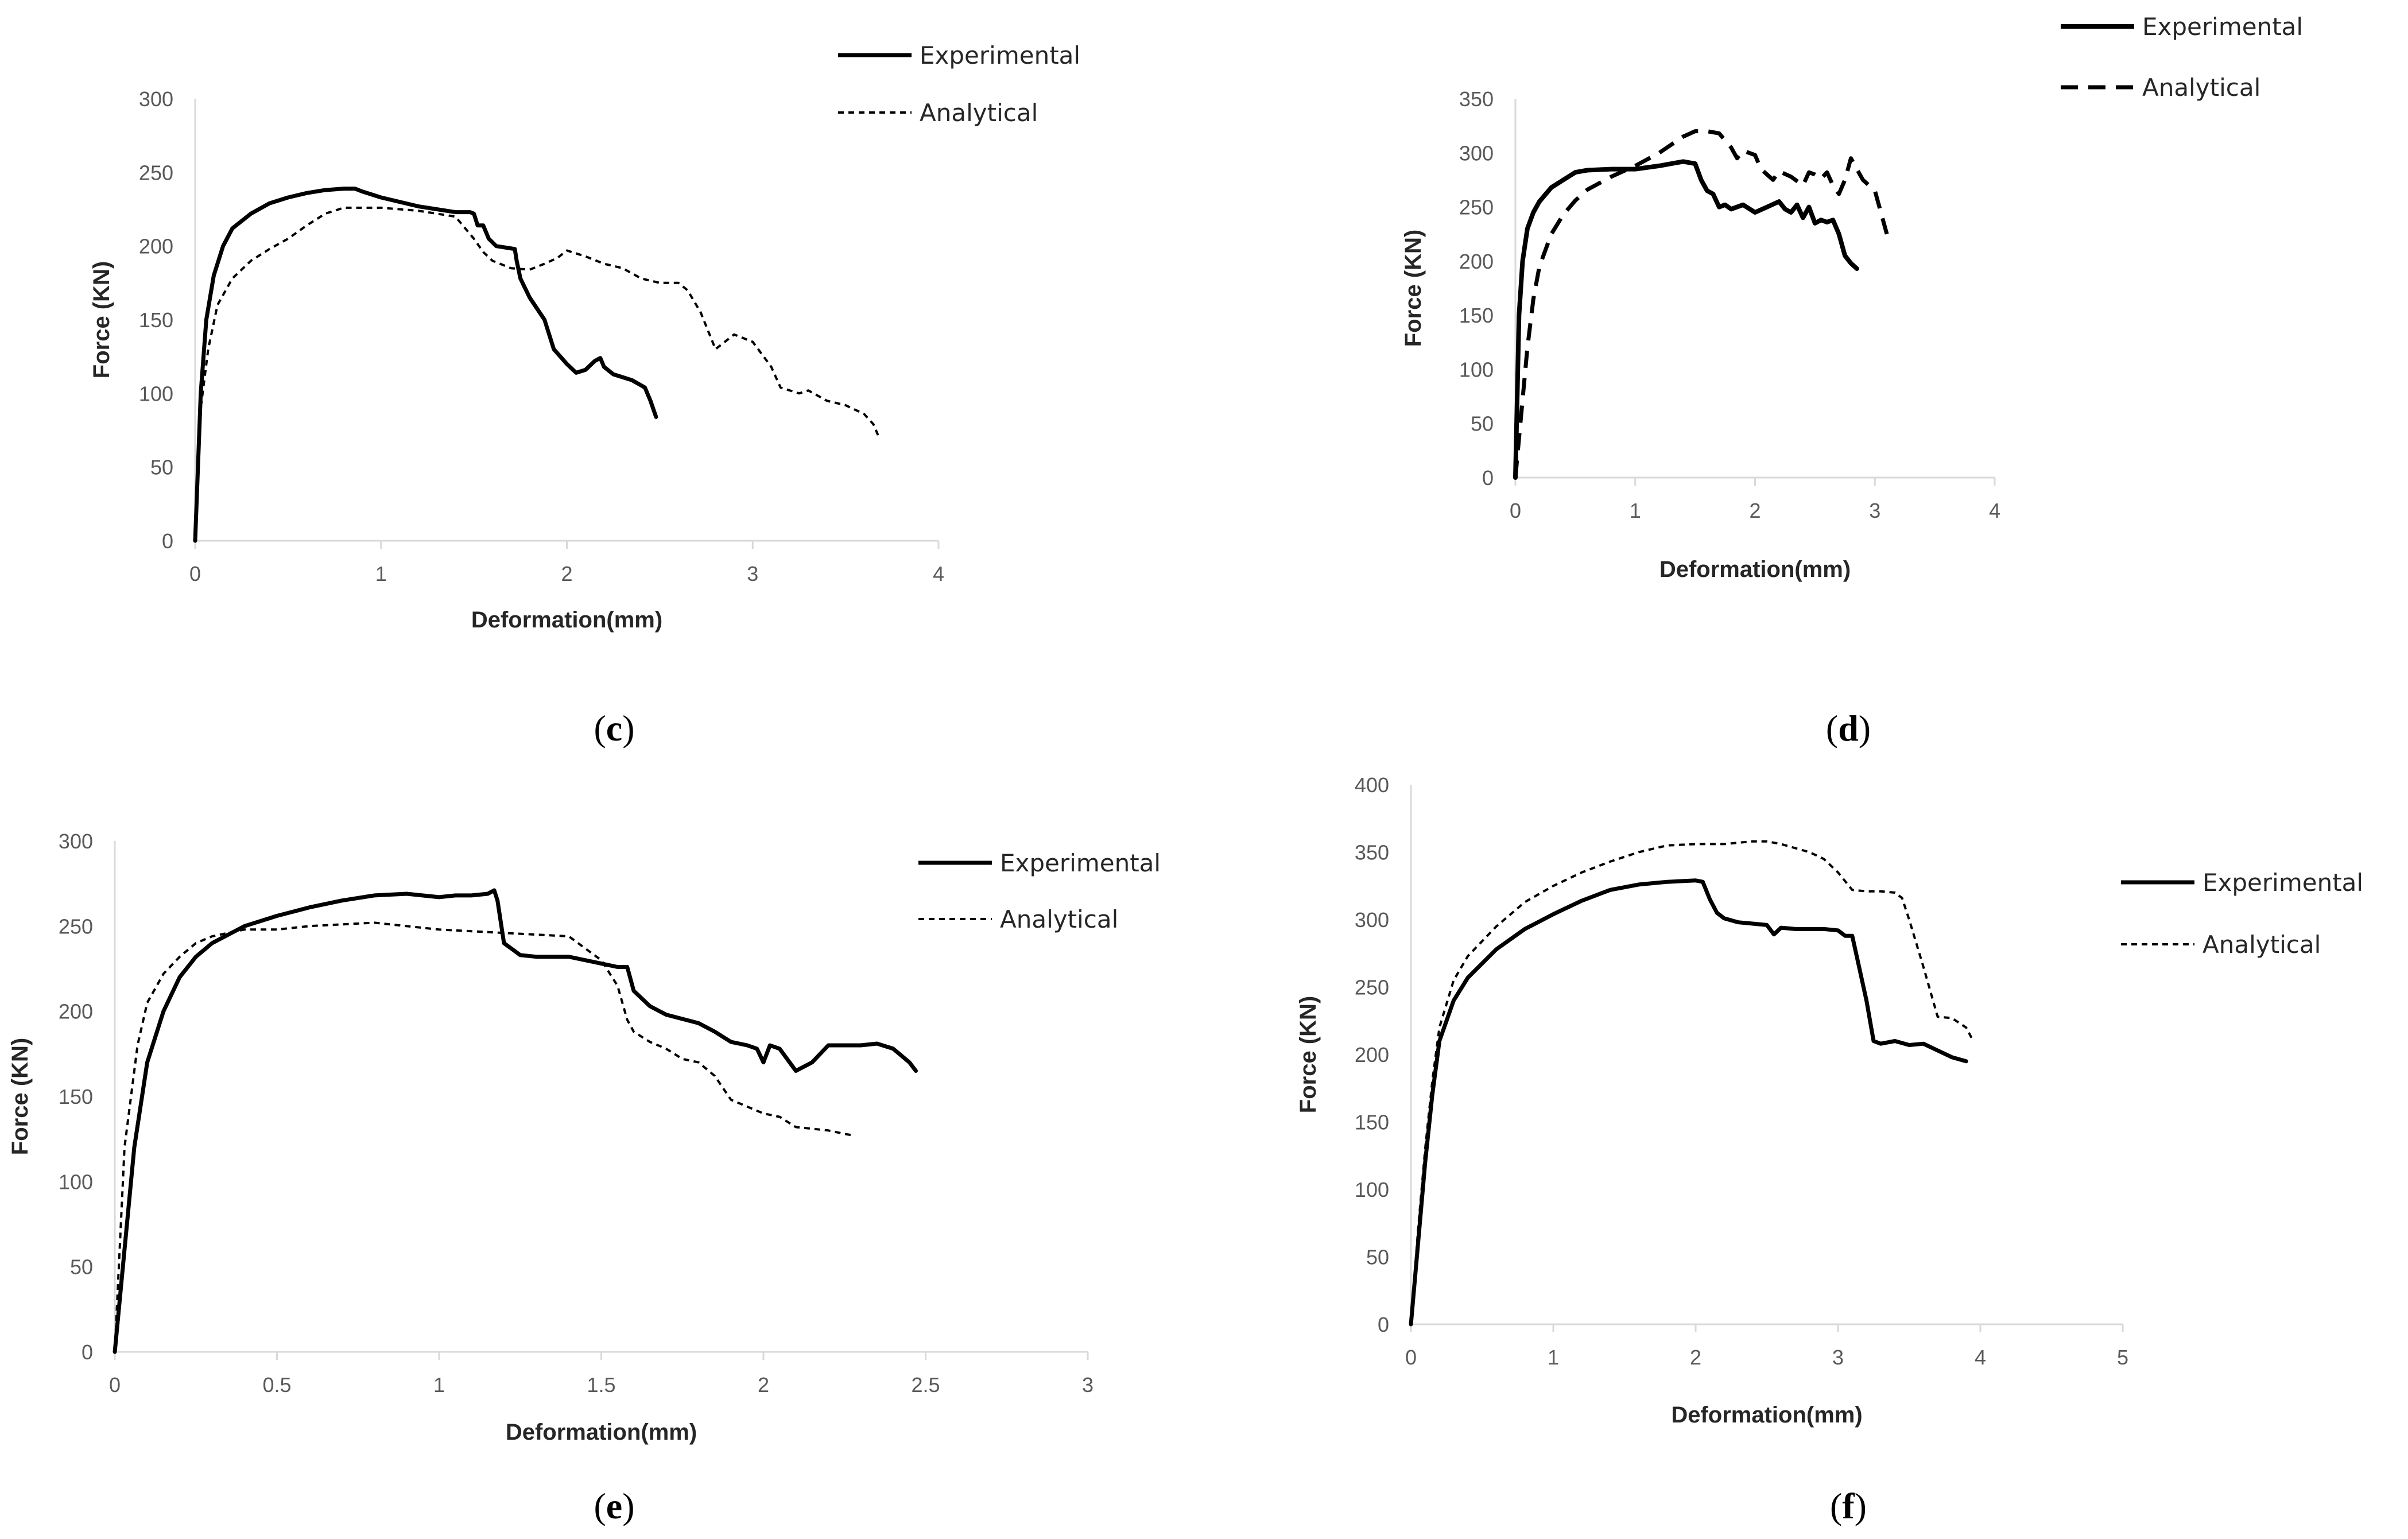 Image resolution: width=2408 pixels, height=1539 pixels. What do you see at coordinates (601, 1385) in the screenshot?
I see `x-tick-label: 1.5` at bounding box center [601, 1385].